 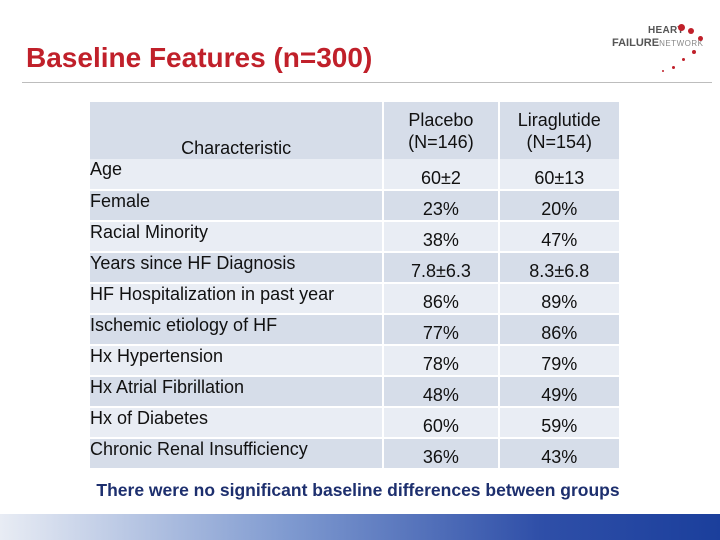 I want to click on row-label: Hx of Diabetes, so click(x=237, y=423).